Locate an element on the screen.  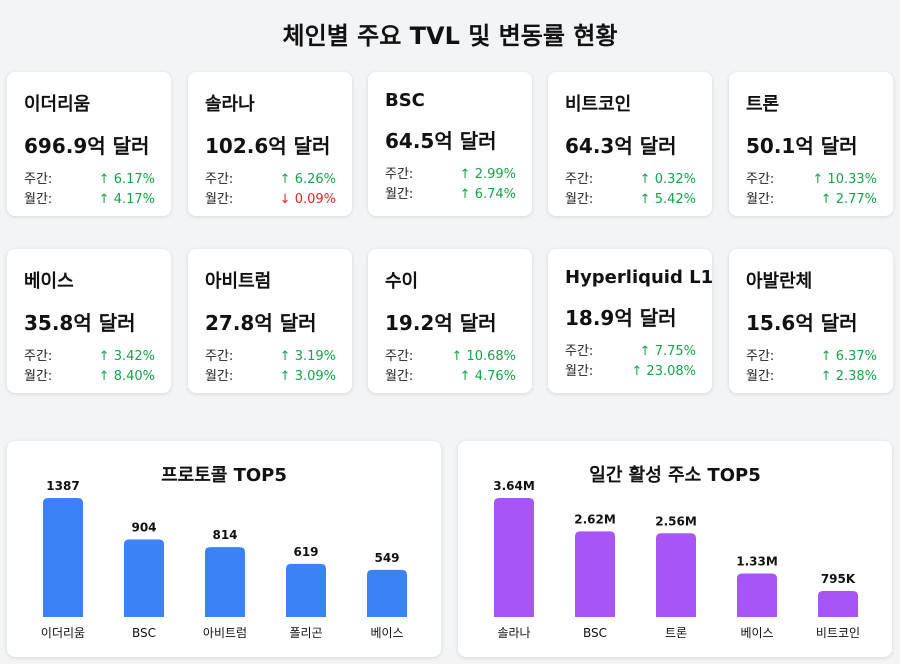
card-weekly-row: 주간: ↑ 2.99% is located at coordinates (450, 175).